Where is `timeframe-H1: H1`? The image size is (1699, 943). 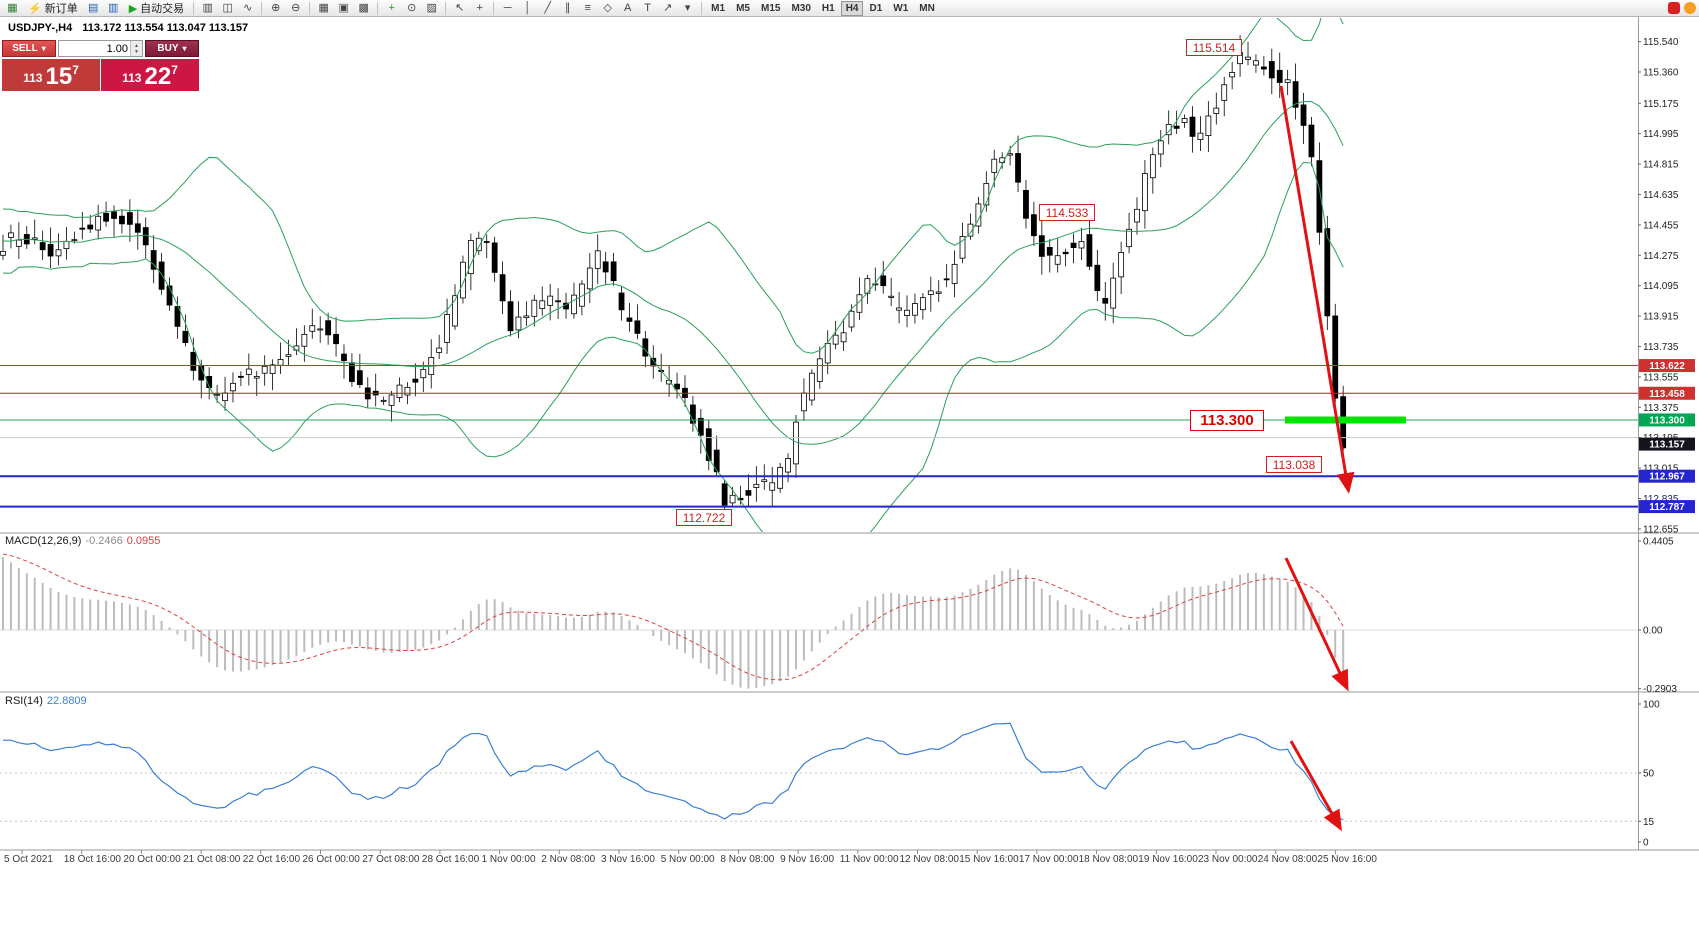
timeframe-H1: H1 is located at coordinates (828, 8).